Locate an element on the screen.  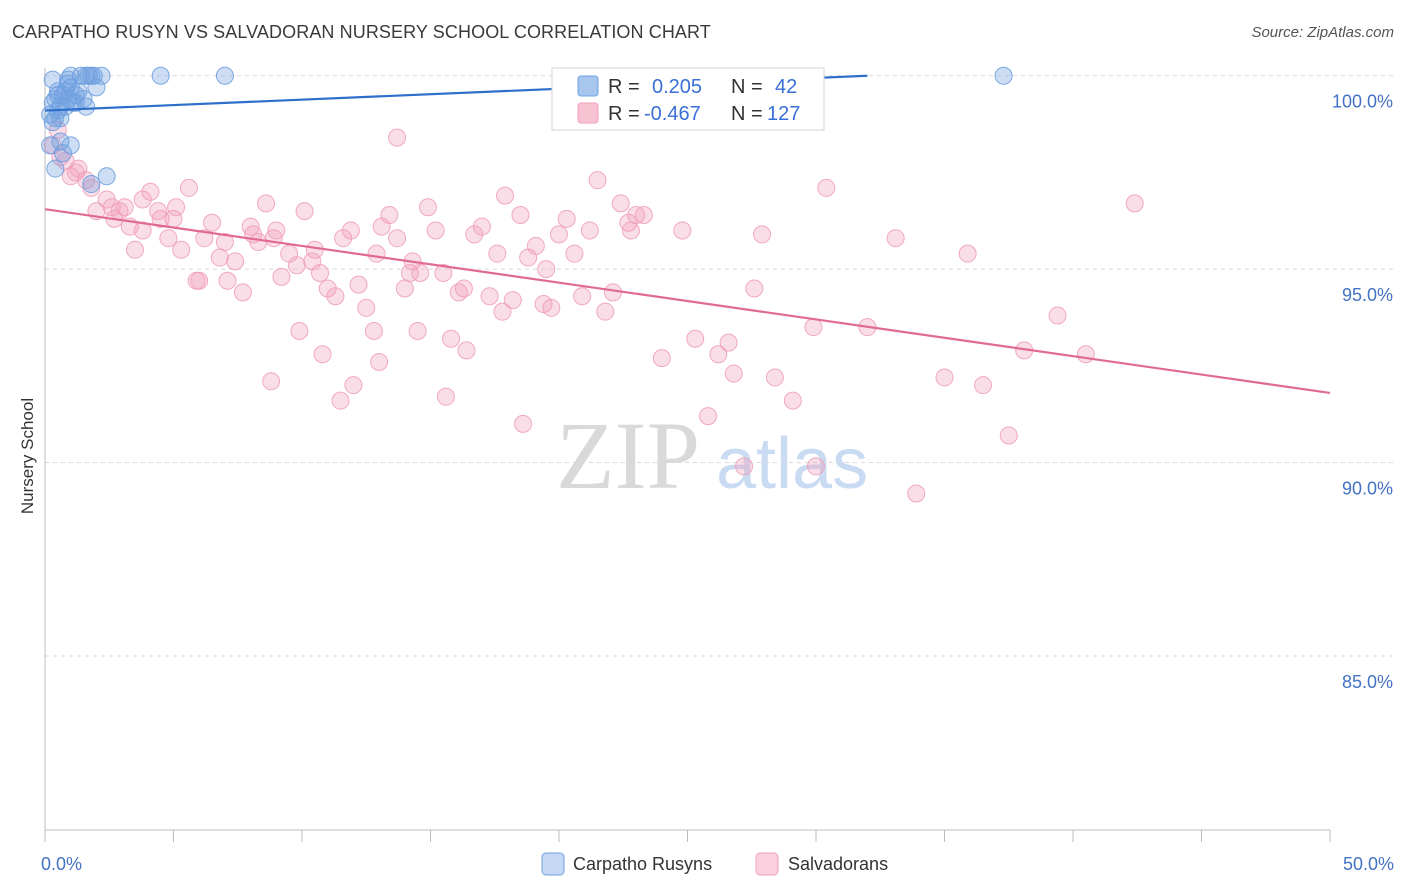
series-legend-carpatho: Carpatho Rusyns is located at coordinates (642, 864).